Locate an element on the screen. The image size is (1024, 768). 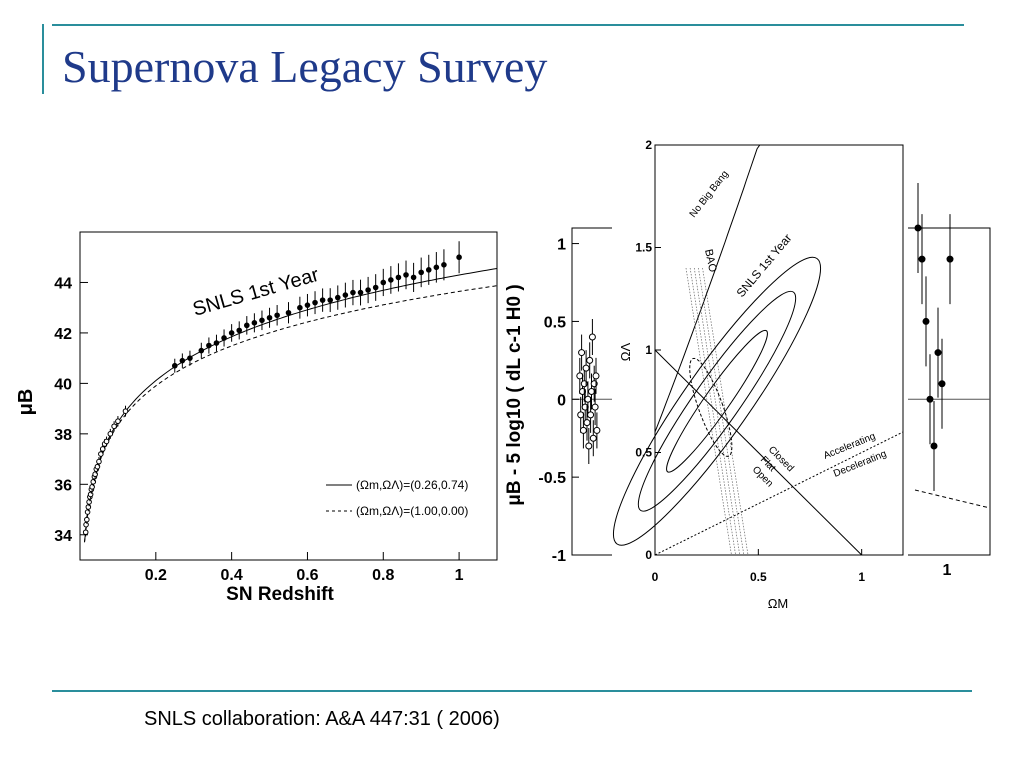
omega-label-bao: BAO is located at coordinates (710, 261).